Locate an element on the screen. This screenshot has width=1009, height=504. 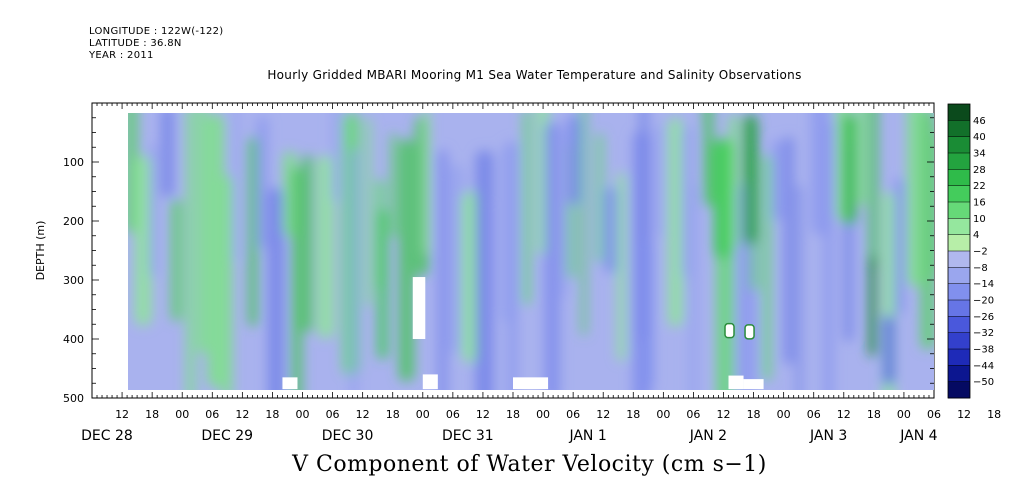
date-label: JAN 3 is located at coordinates (828, 436).